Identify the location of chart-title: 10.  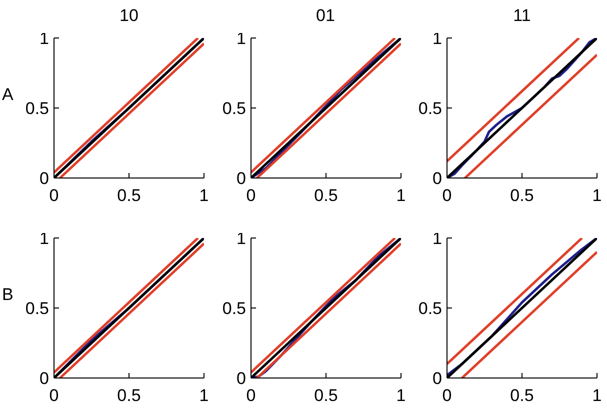
(129, 16).